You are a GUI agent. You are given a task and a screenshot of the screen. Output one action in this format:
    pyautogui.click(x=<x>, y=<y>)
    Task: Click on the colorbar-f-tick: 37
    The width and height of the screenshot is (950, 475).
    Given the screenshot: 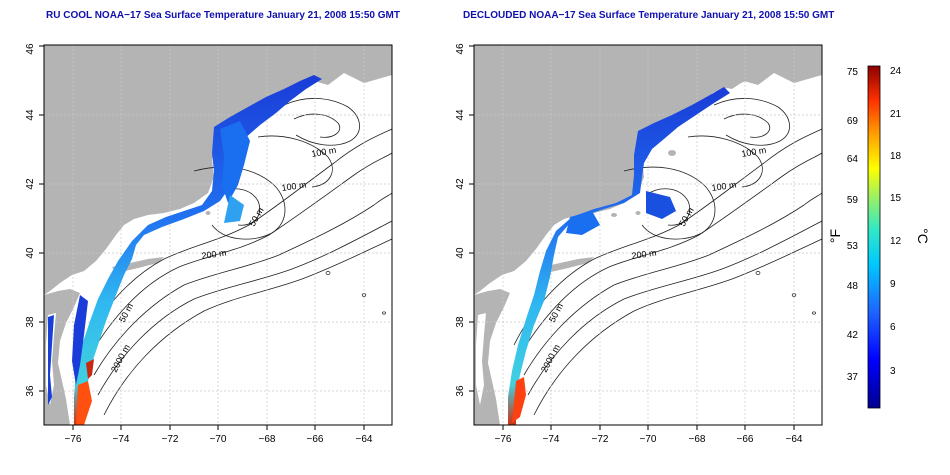 What is the action you would take?
    pyautogui.click(x=853, y=377)
    